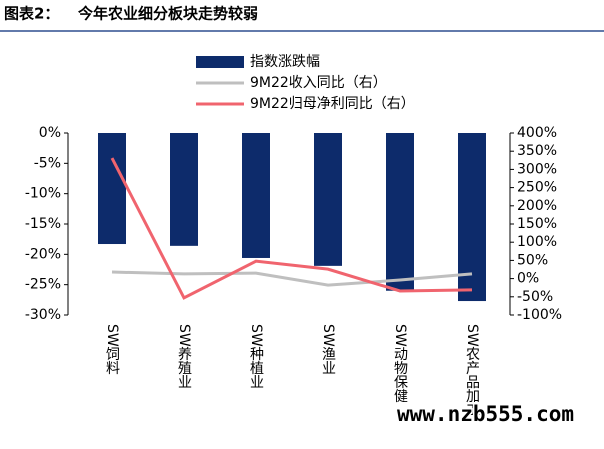  I want to click on y2-tick-label: 400%, so click(537, 133).